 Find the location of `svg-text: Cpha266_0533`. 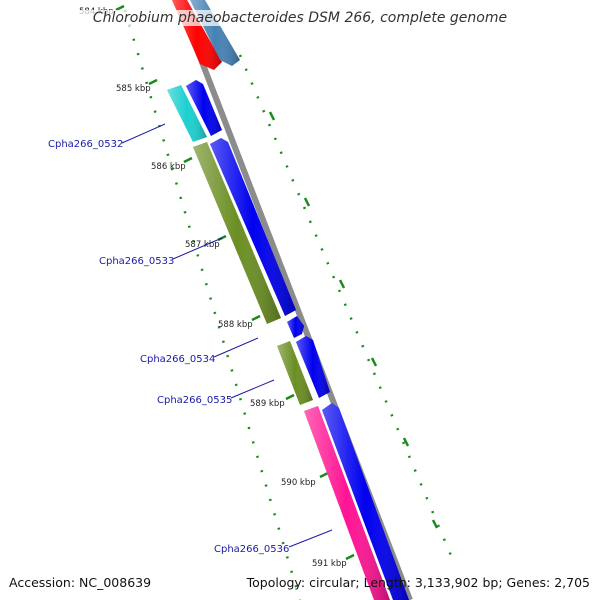

svg-text: Cpha266_0533 is located at coordinates (136, 261).